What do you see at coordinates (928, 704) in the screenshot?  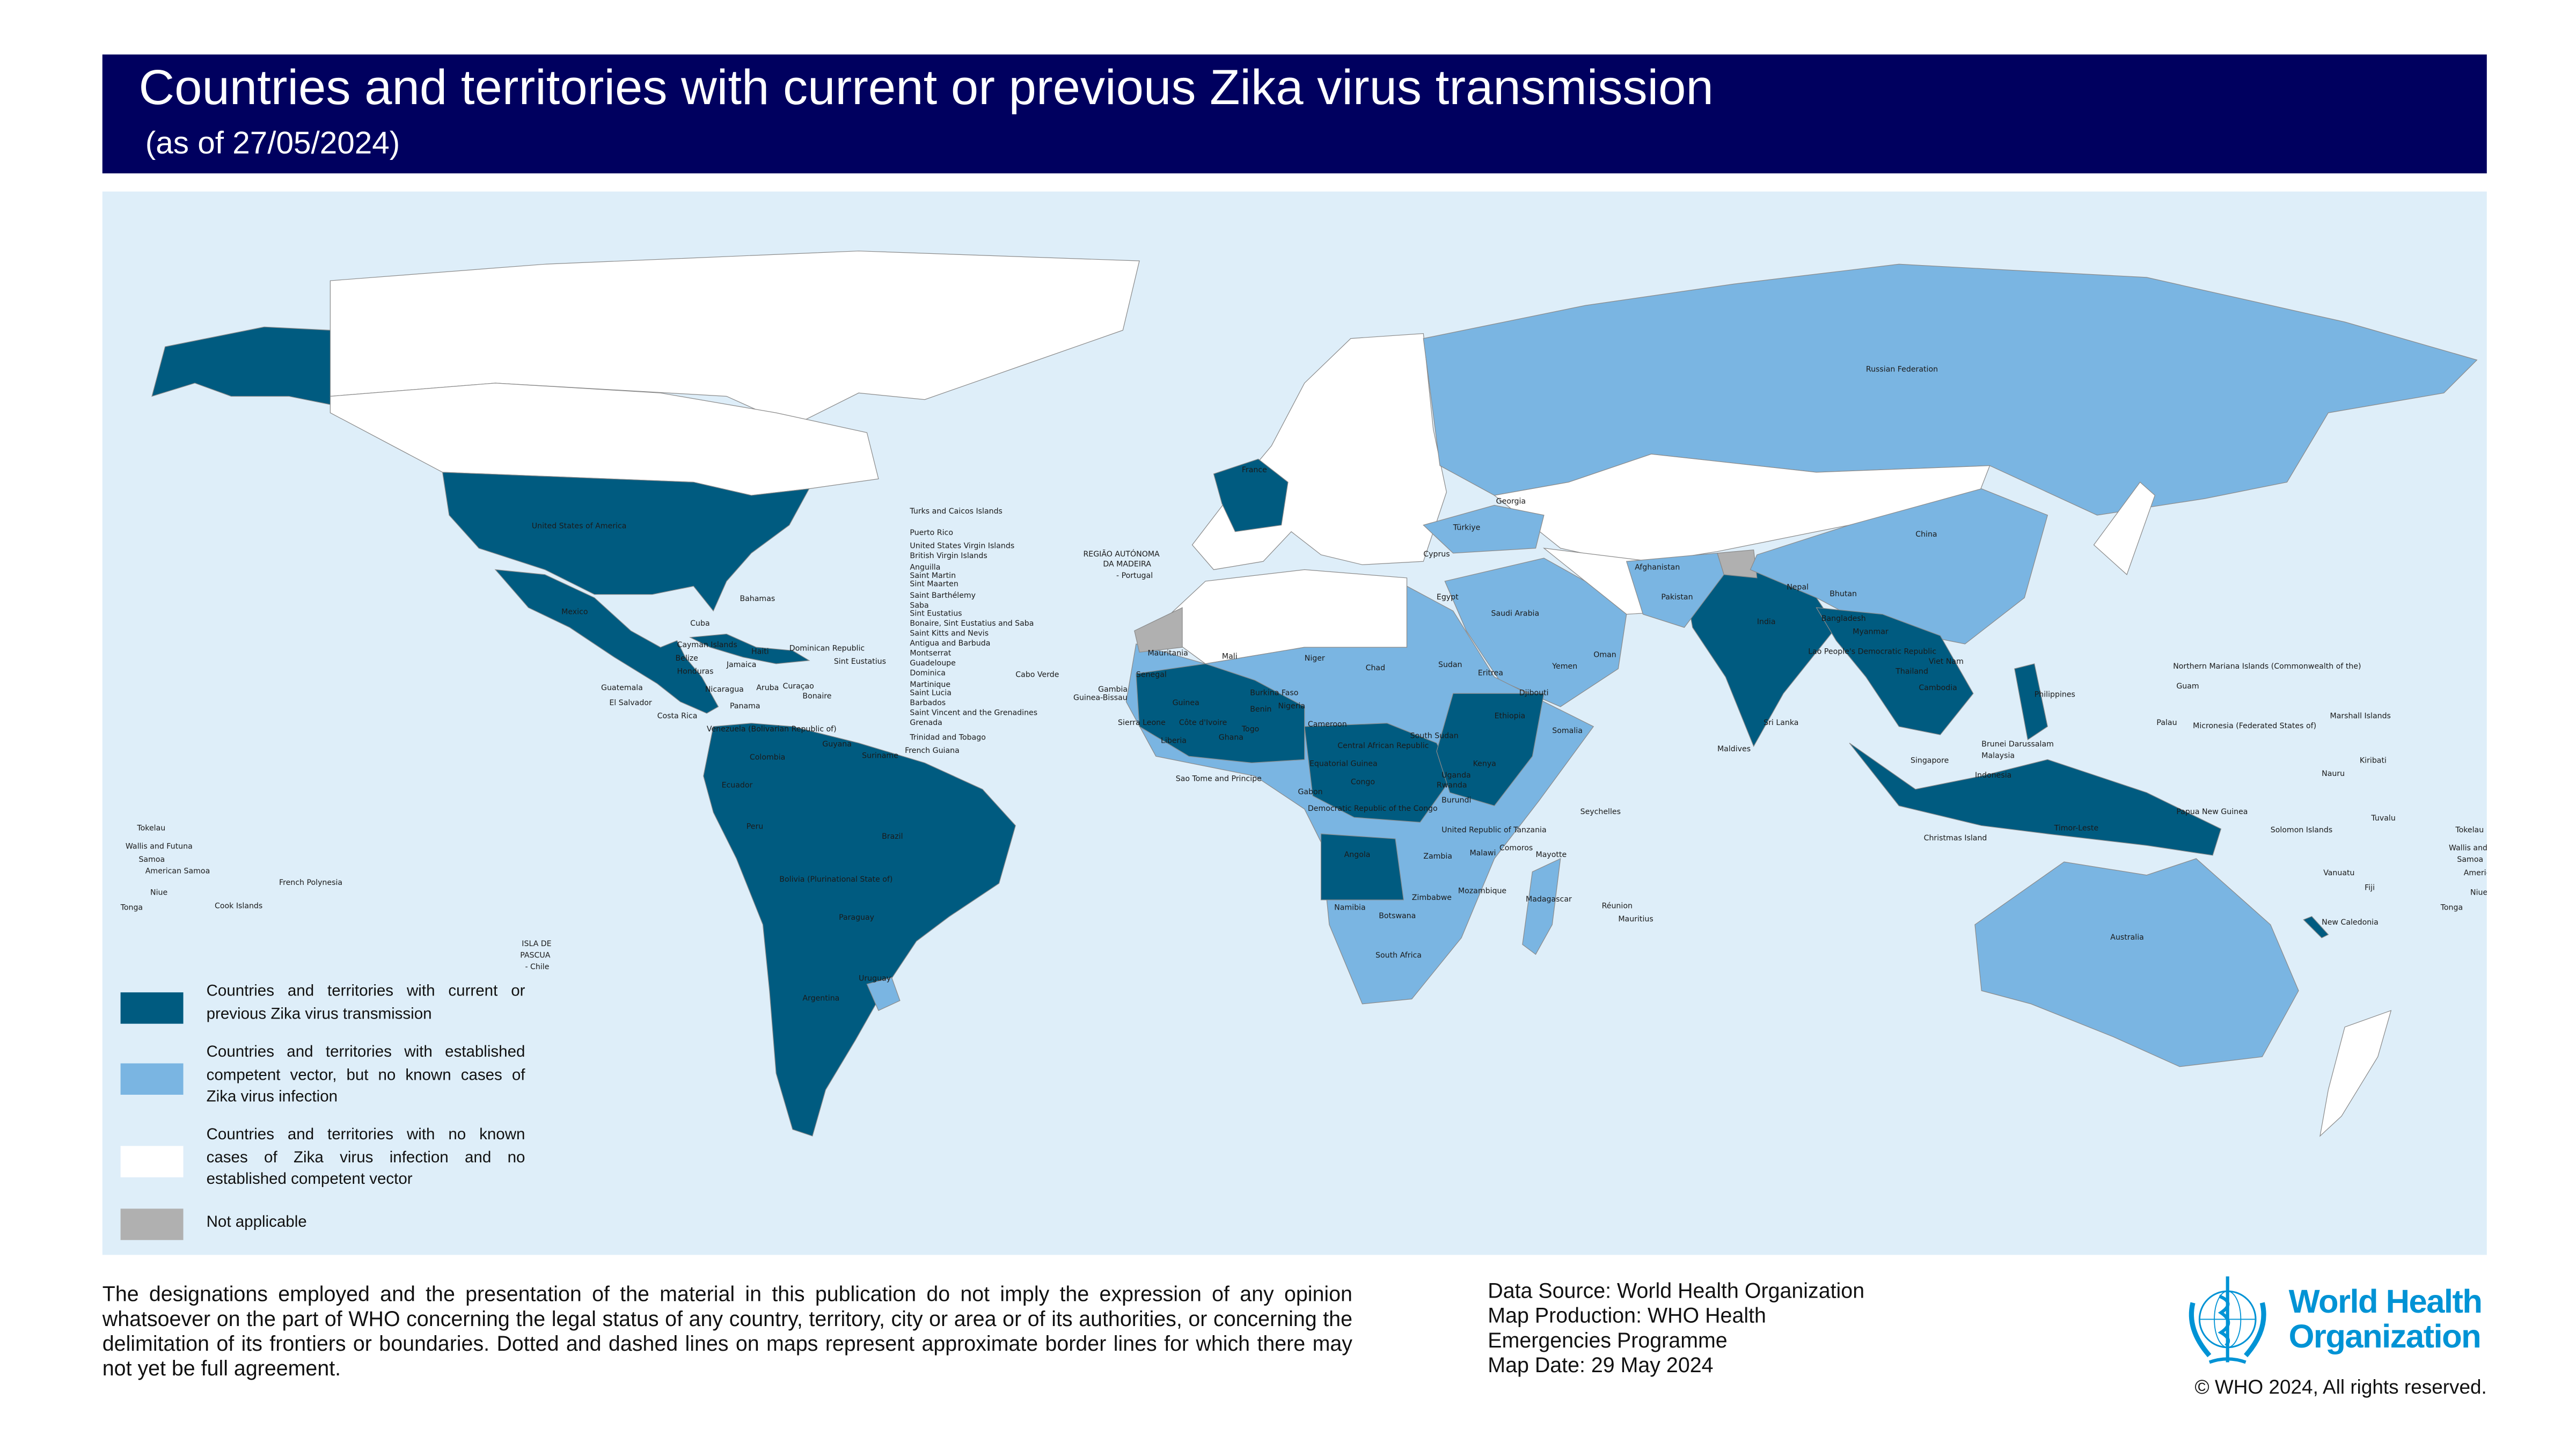 I see `map-label: Barbados` at bounding box center [928, 704].